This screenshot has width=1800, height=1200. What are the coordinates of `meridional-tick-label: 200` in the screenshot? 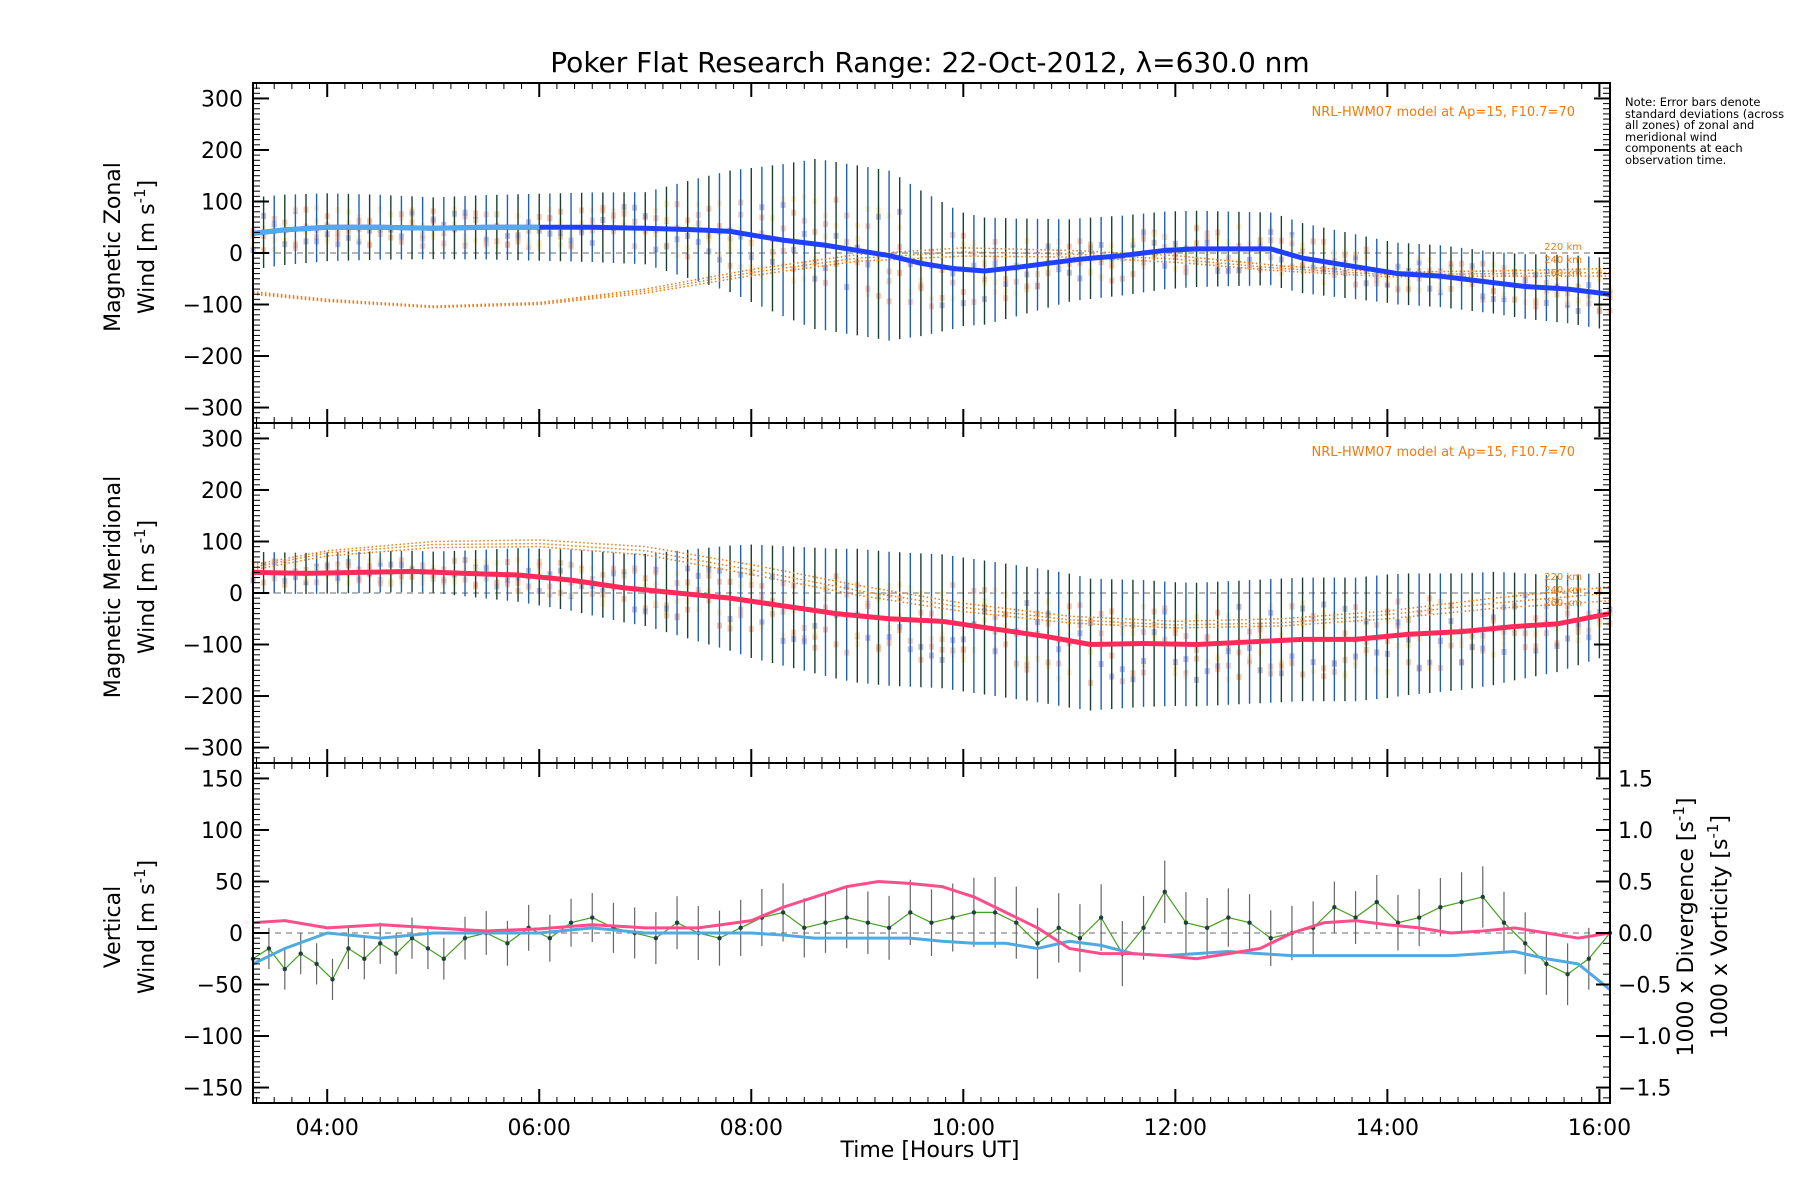 It's located at (222, 491).